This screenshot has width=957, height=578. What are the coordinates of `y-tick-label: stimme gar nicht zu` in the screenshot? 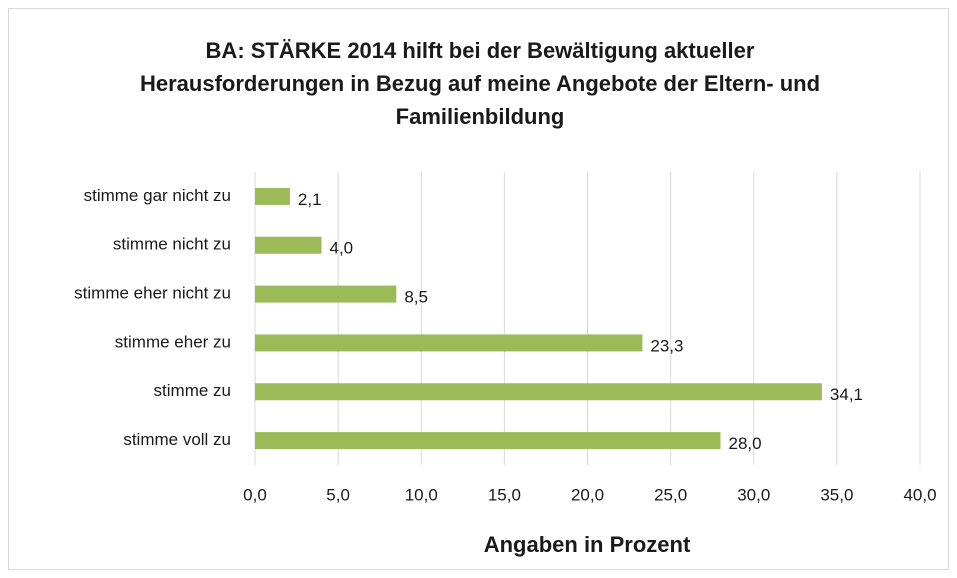 It's located at (157, 195).